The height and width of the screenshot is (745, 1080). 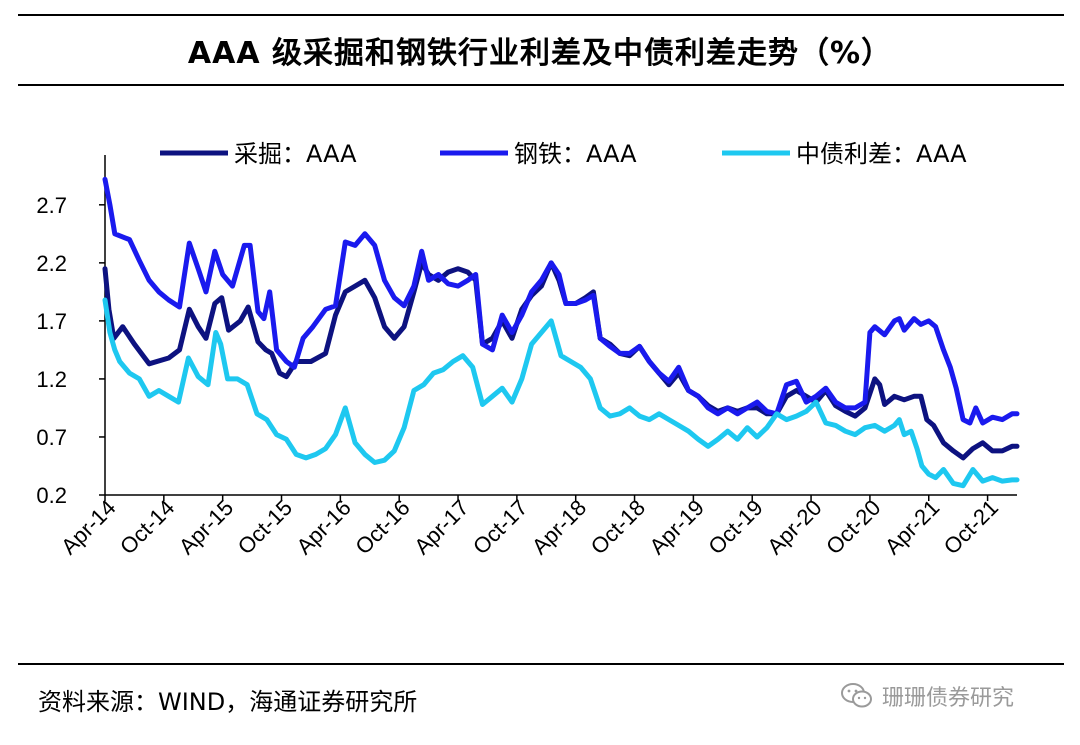 I want to click on legend-label-2: 中债利差：AAA, so click(x=881, y=154).